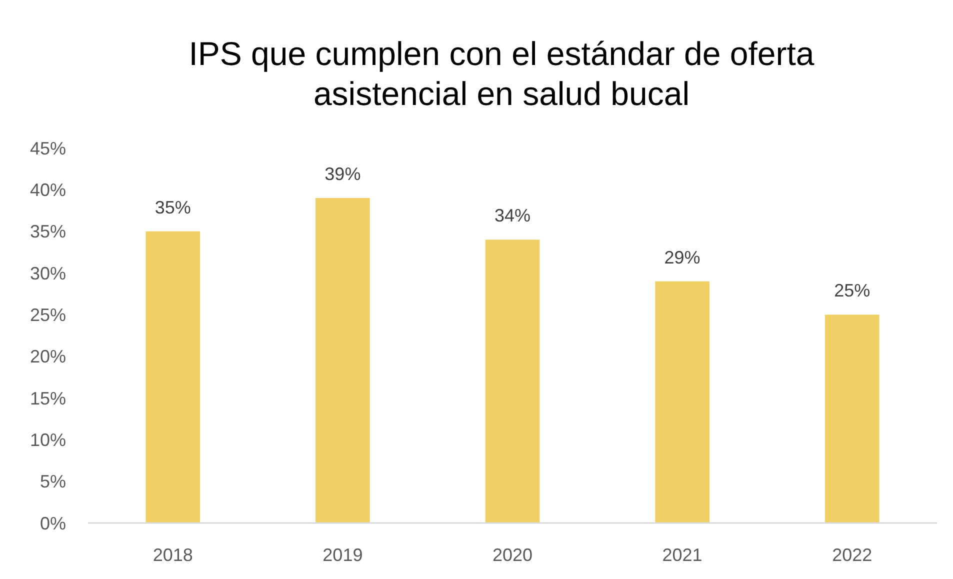  I want to click on x-tick-label: 2021, so click(682, 555).